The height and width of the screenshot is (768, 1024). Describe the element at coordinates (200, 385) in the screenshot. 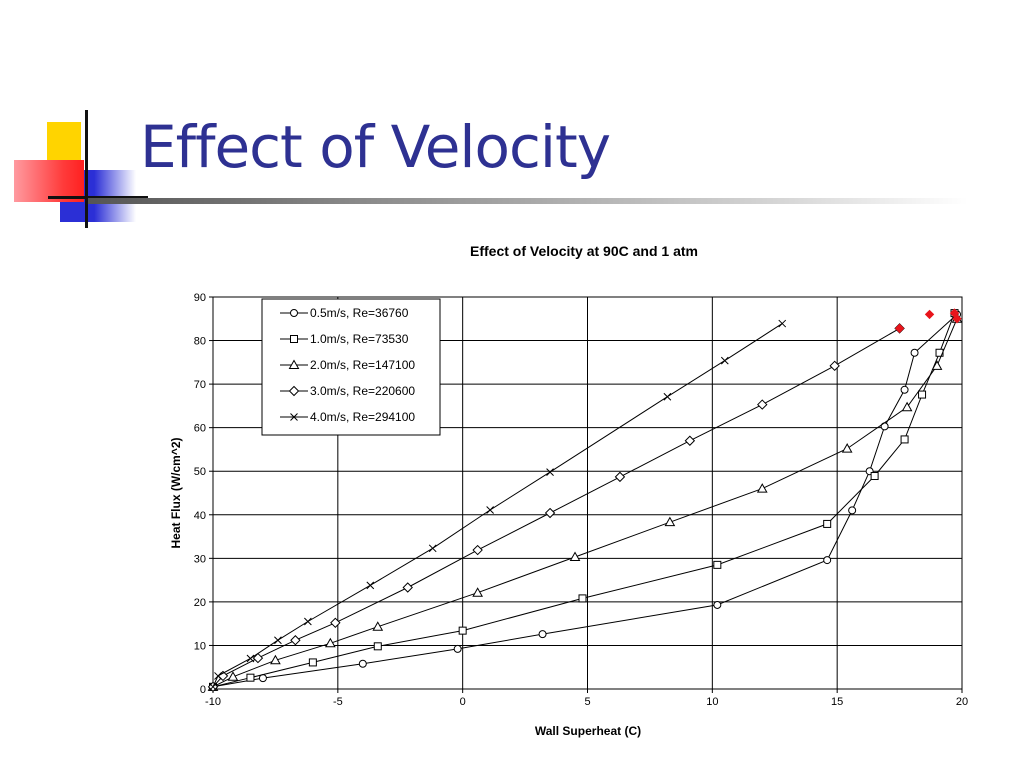

I see `y-tick-label: 70` at that location.